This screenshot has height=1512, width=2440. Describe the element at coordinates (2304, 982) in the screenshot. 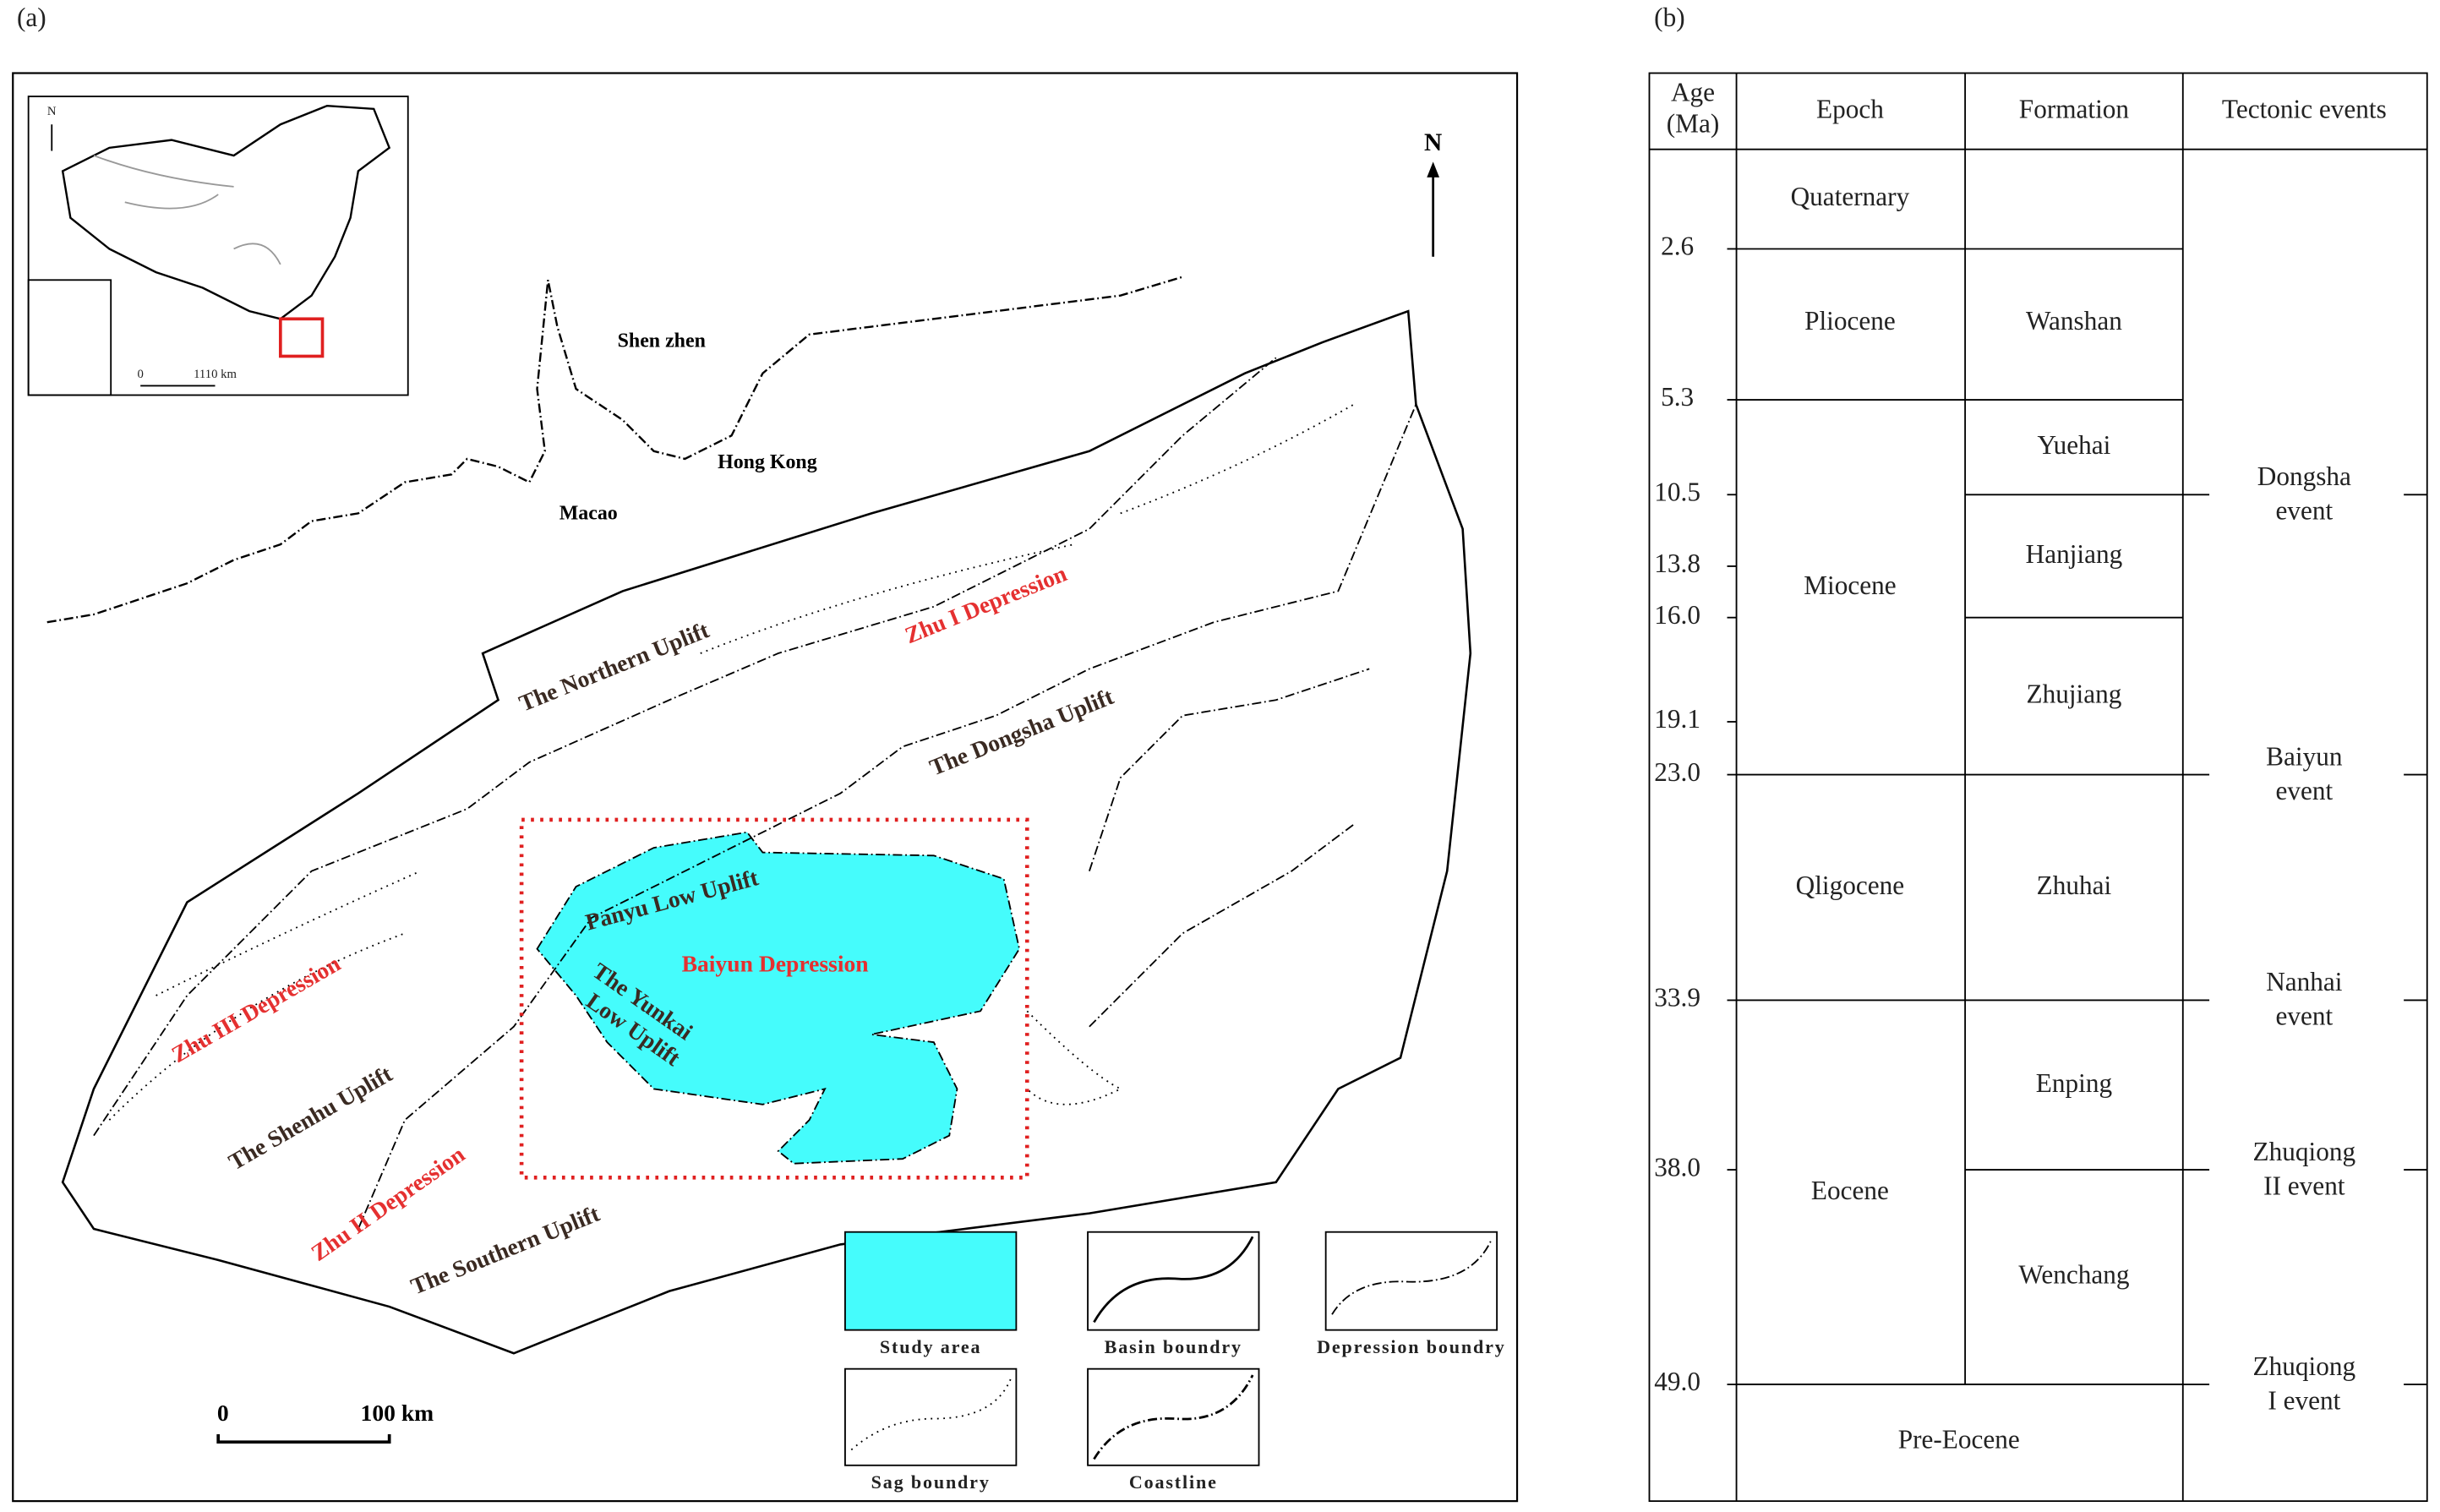

I see `event: Nanhai` at that location.